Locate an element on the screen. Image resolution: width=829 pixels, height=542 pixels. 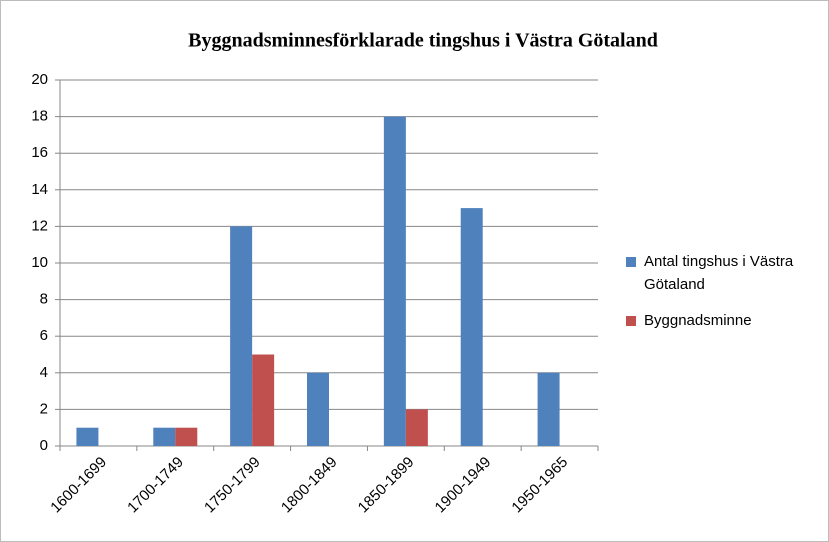
legend-item: Byggnadsminne is located at coordinates (726, 320).